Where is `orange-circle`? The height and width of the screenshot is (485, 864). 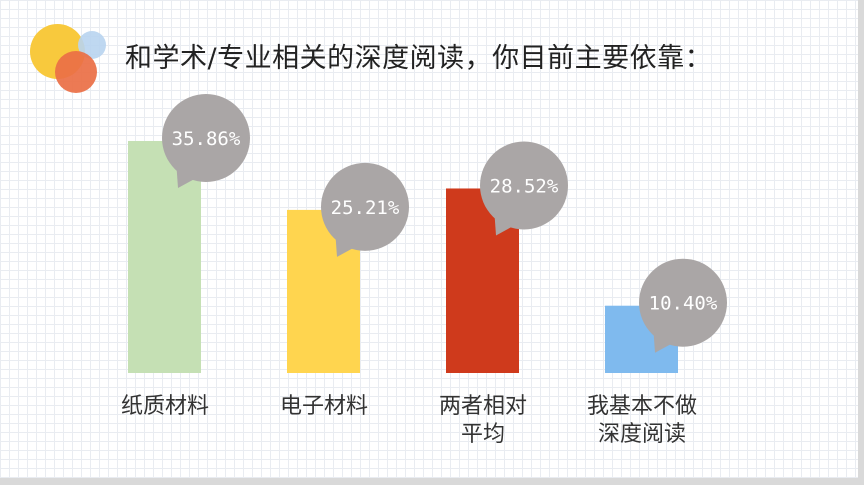
orange-circle is located at coordinates (76, 72).